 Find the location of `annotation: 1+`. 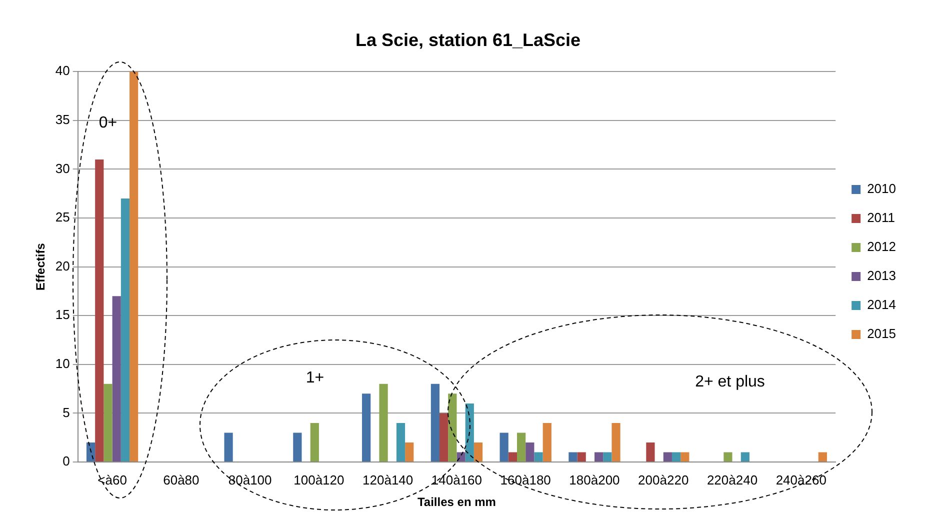

annotation: 1+ is located at coordinates (315, 377).